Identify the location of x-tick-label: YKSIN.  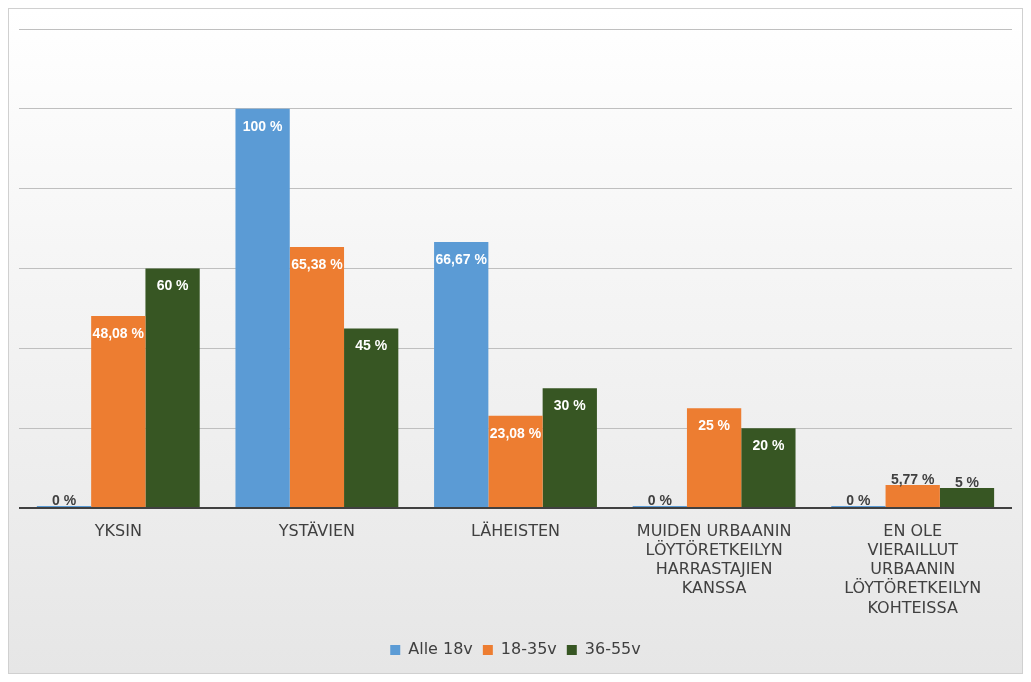
(117, 530).